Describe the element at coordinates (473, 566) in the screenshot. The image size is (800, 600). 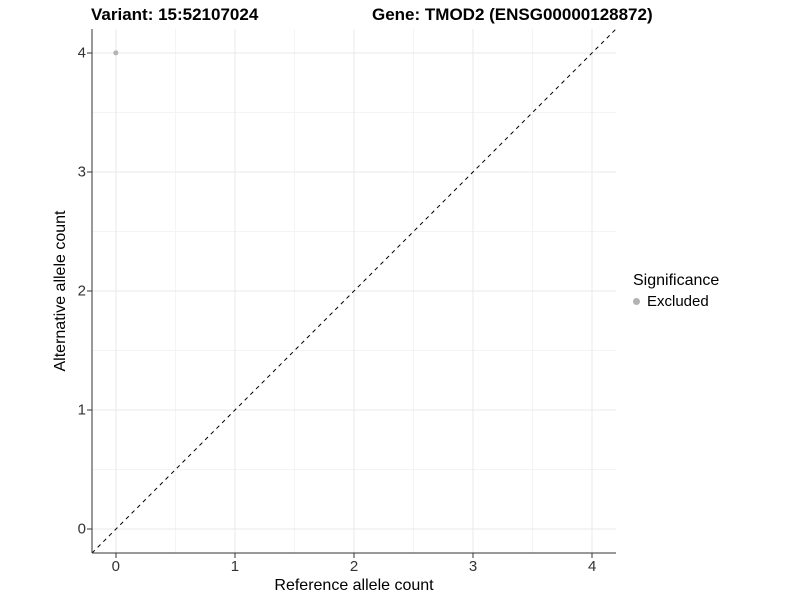
I see `x-tick-label: 3` at that location.